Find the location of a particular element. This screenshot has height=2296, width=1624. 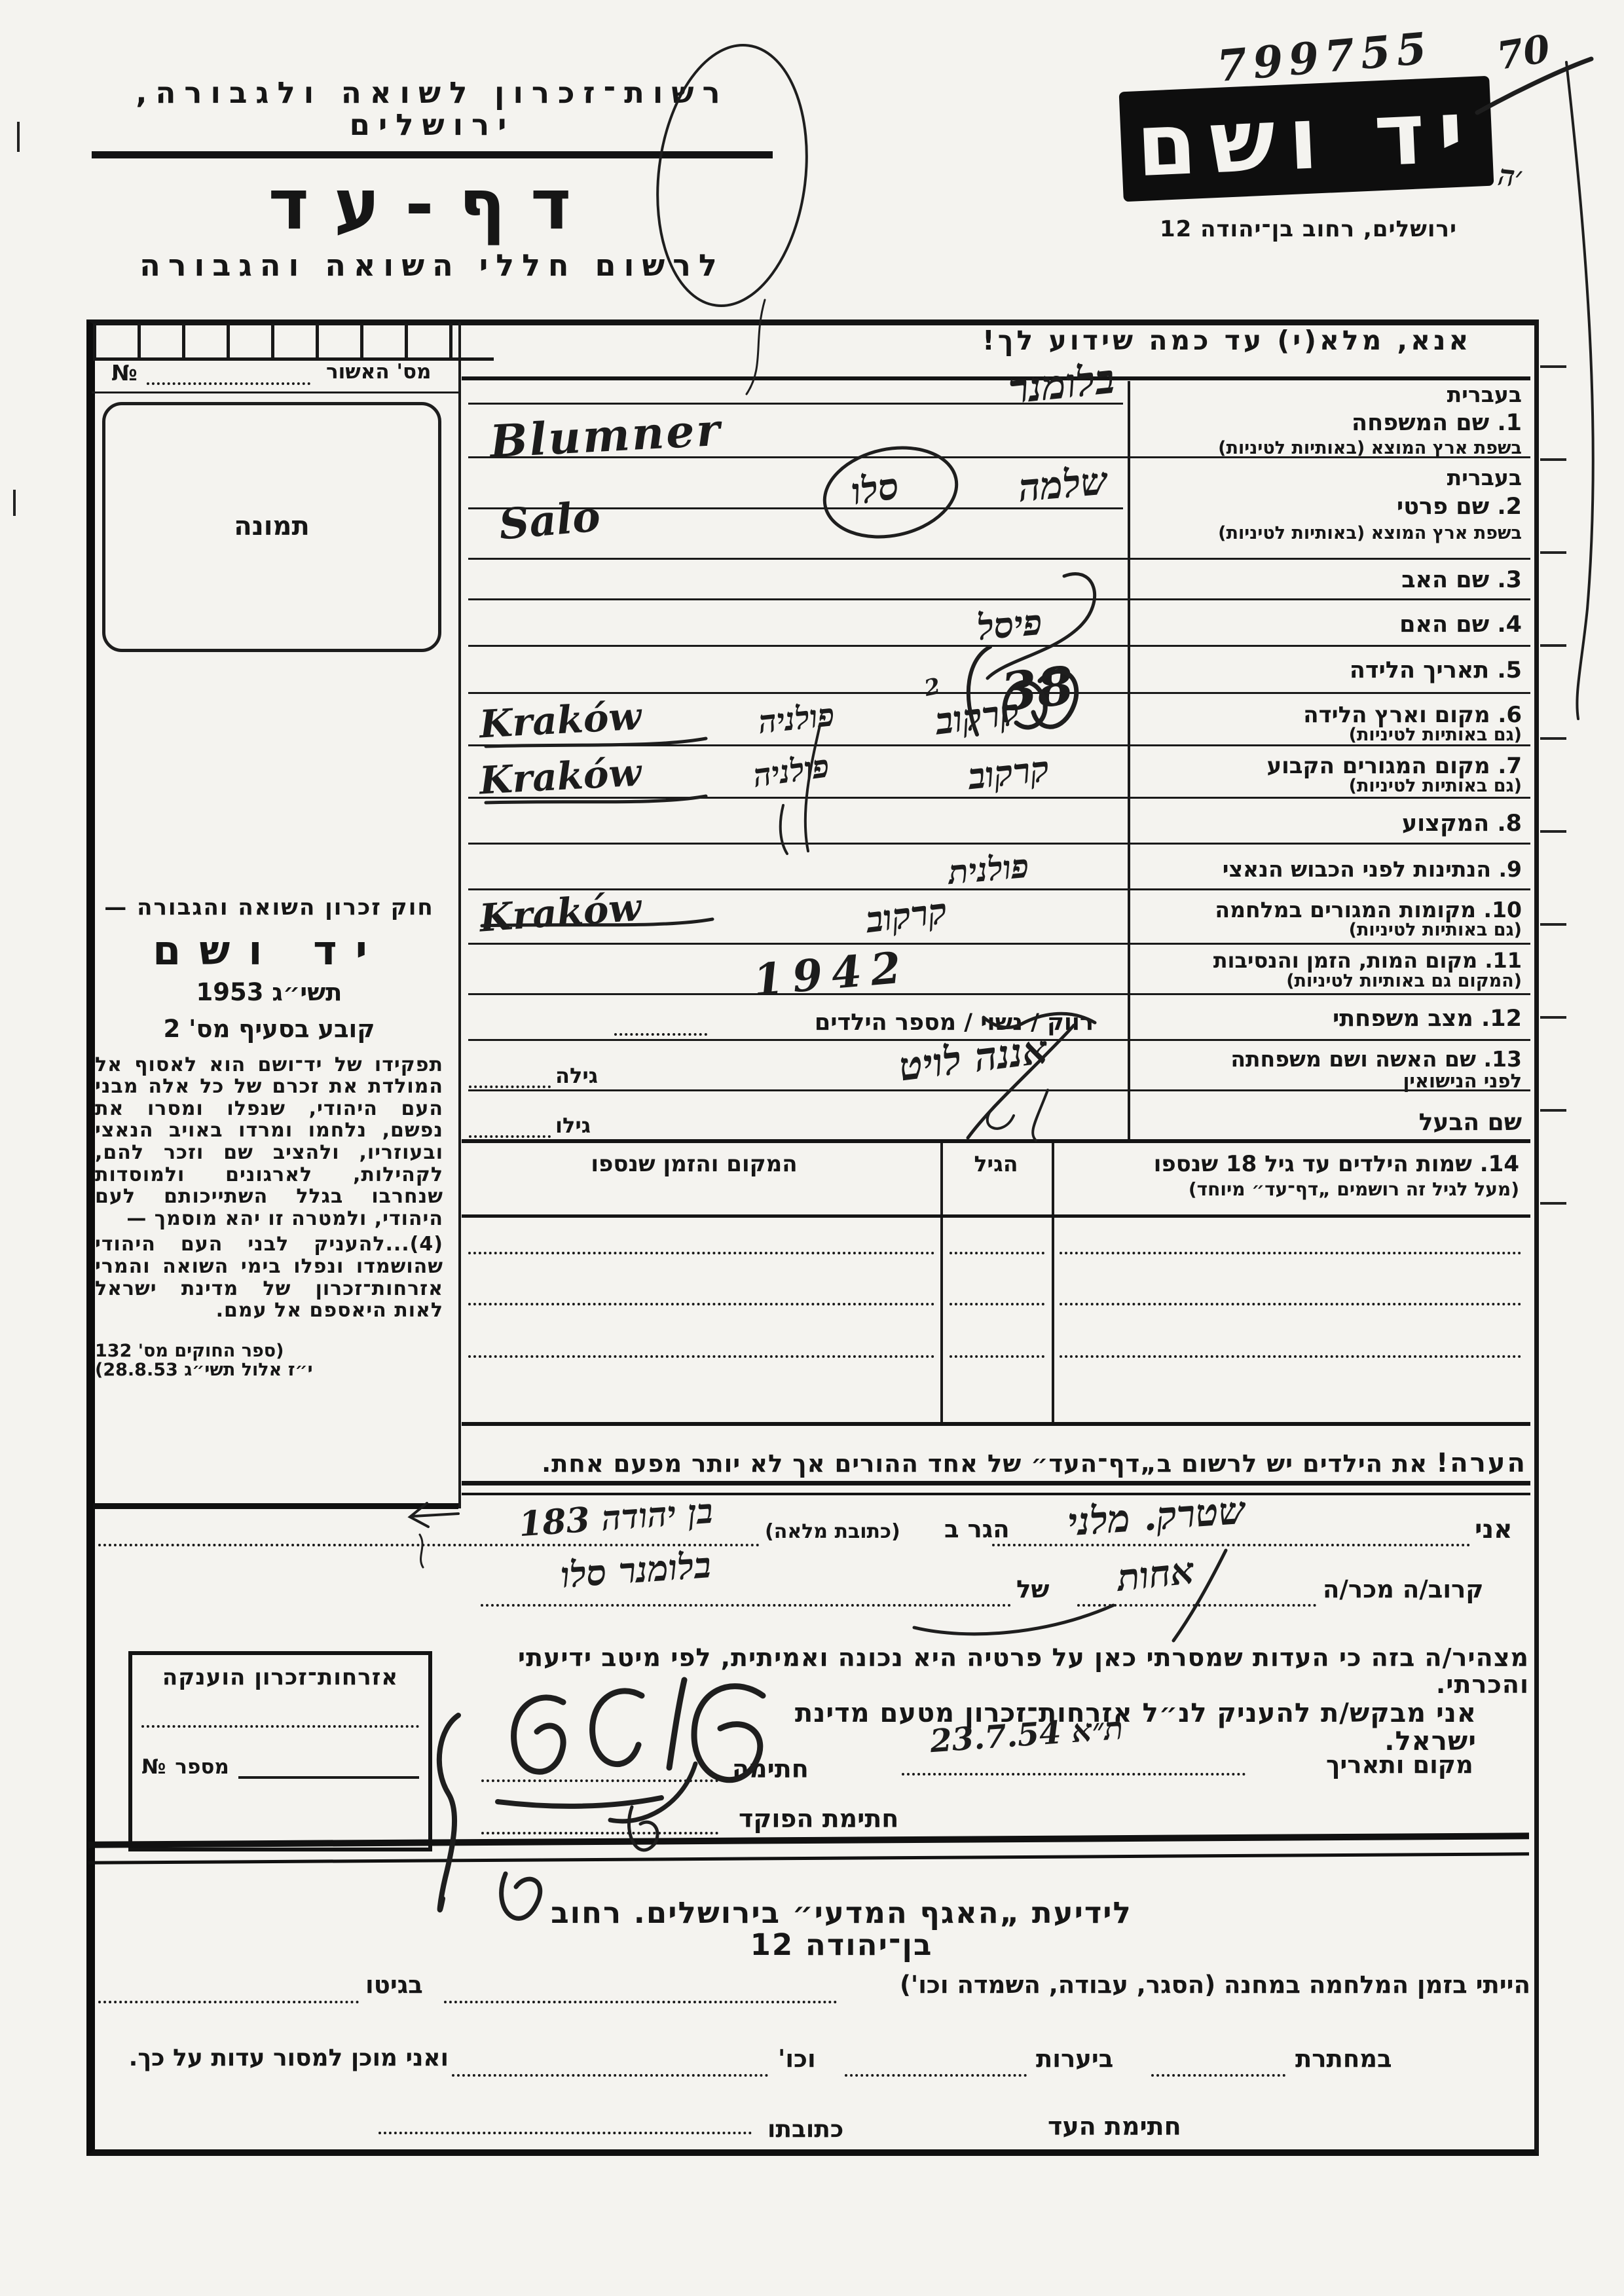

field5-line is located at coordinates (999, 693).